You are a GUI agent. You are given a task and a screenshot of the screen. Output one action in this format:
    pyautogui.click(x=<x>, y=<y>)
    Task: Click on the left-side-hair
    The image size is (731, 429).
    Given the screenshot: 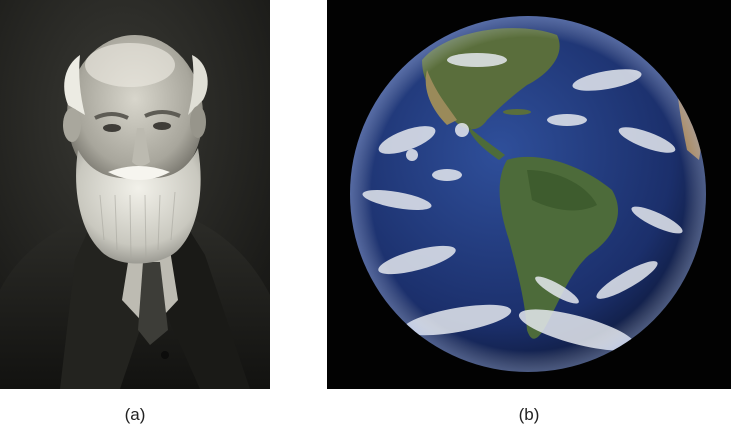 What is the action you would take?
    pyautogui.click(x=74, y=85)
    